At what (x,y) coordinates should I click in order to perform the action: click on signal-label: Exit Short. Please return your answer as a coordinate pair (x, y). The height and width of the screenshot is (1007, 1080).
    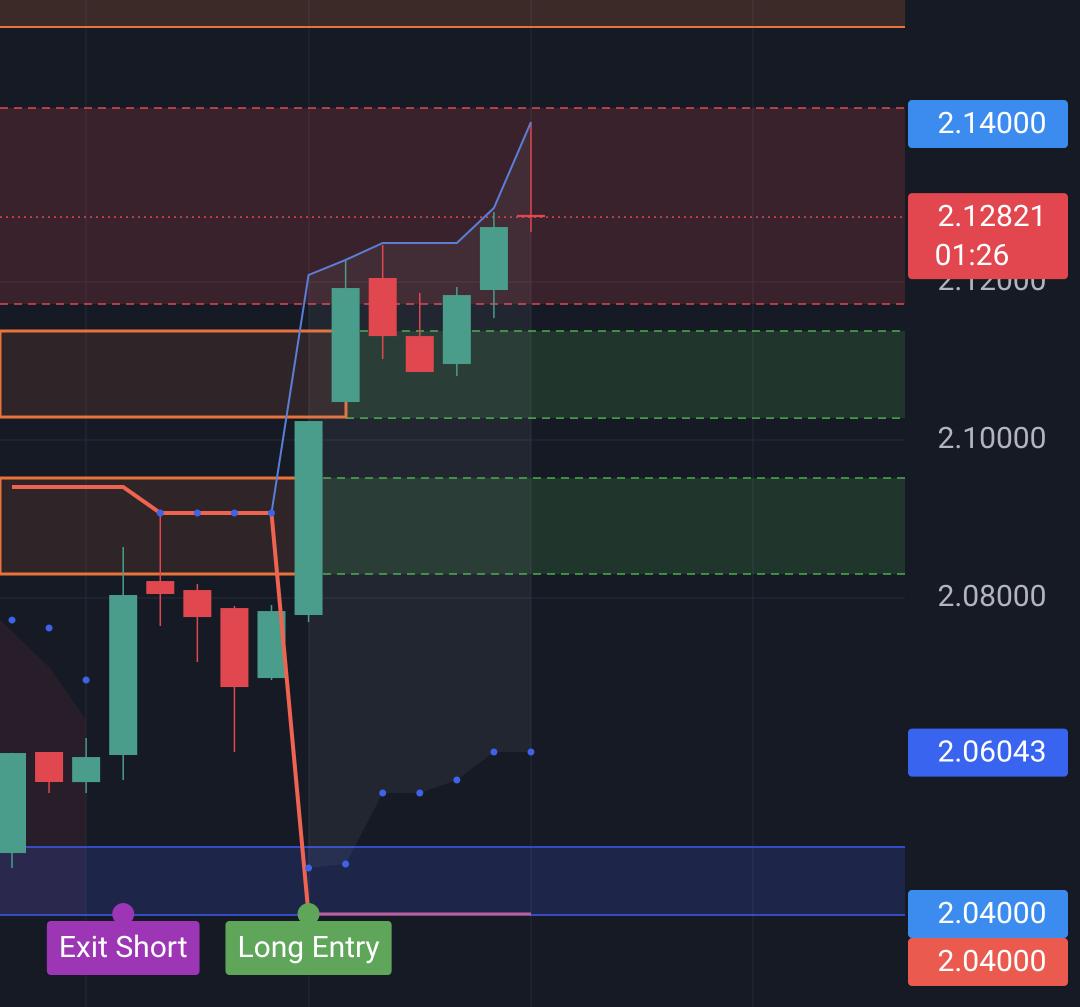
    Looking at the image, I should click on (123, 947).